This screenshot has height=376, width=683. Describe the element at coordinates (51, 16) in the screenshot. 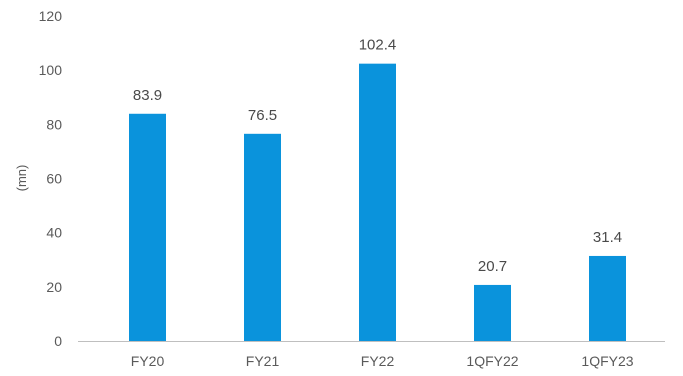

I see `y-tick-label: 120` at that location.